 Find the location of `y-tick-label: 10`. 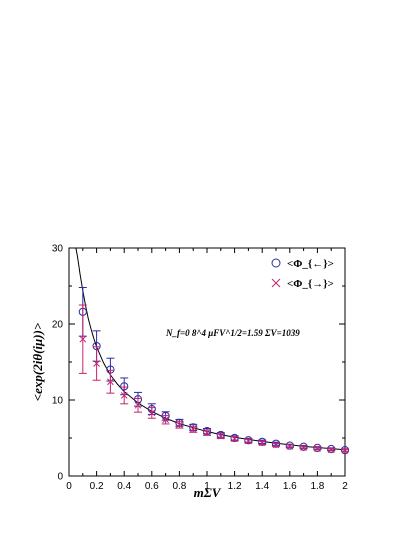

y-tick-label: 10 is located at coordinates (58, 401).